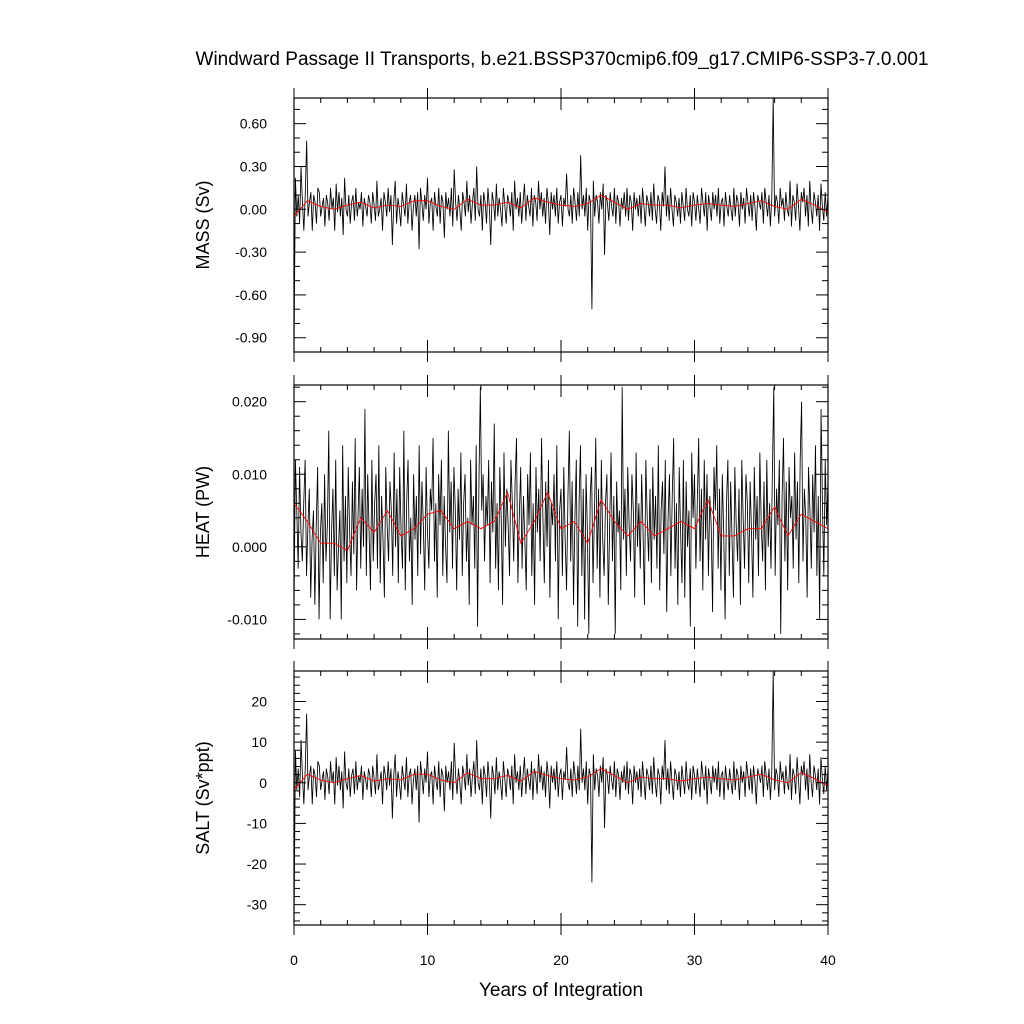  What do you see at coordinates (561, 779) in the screenshot?
I see `salt-series-annual-line` at bounding box center [561, 779].